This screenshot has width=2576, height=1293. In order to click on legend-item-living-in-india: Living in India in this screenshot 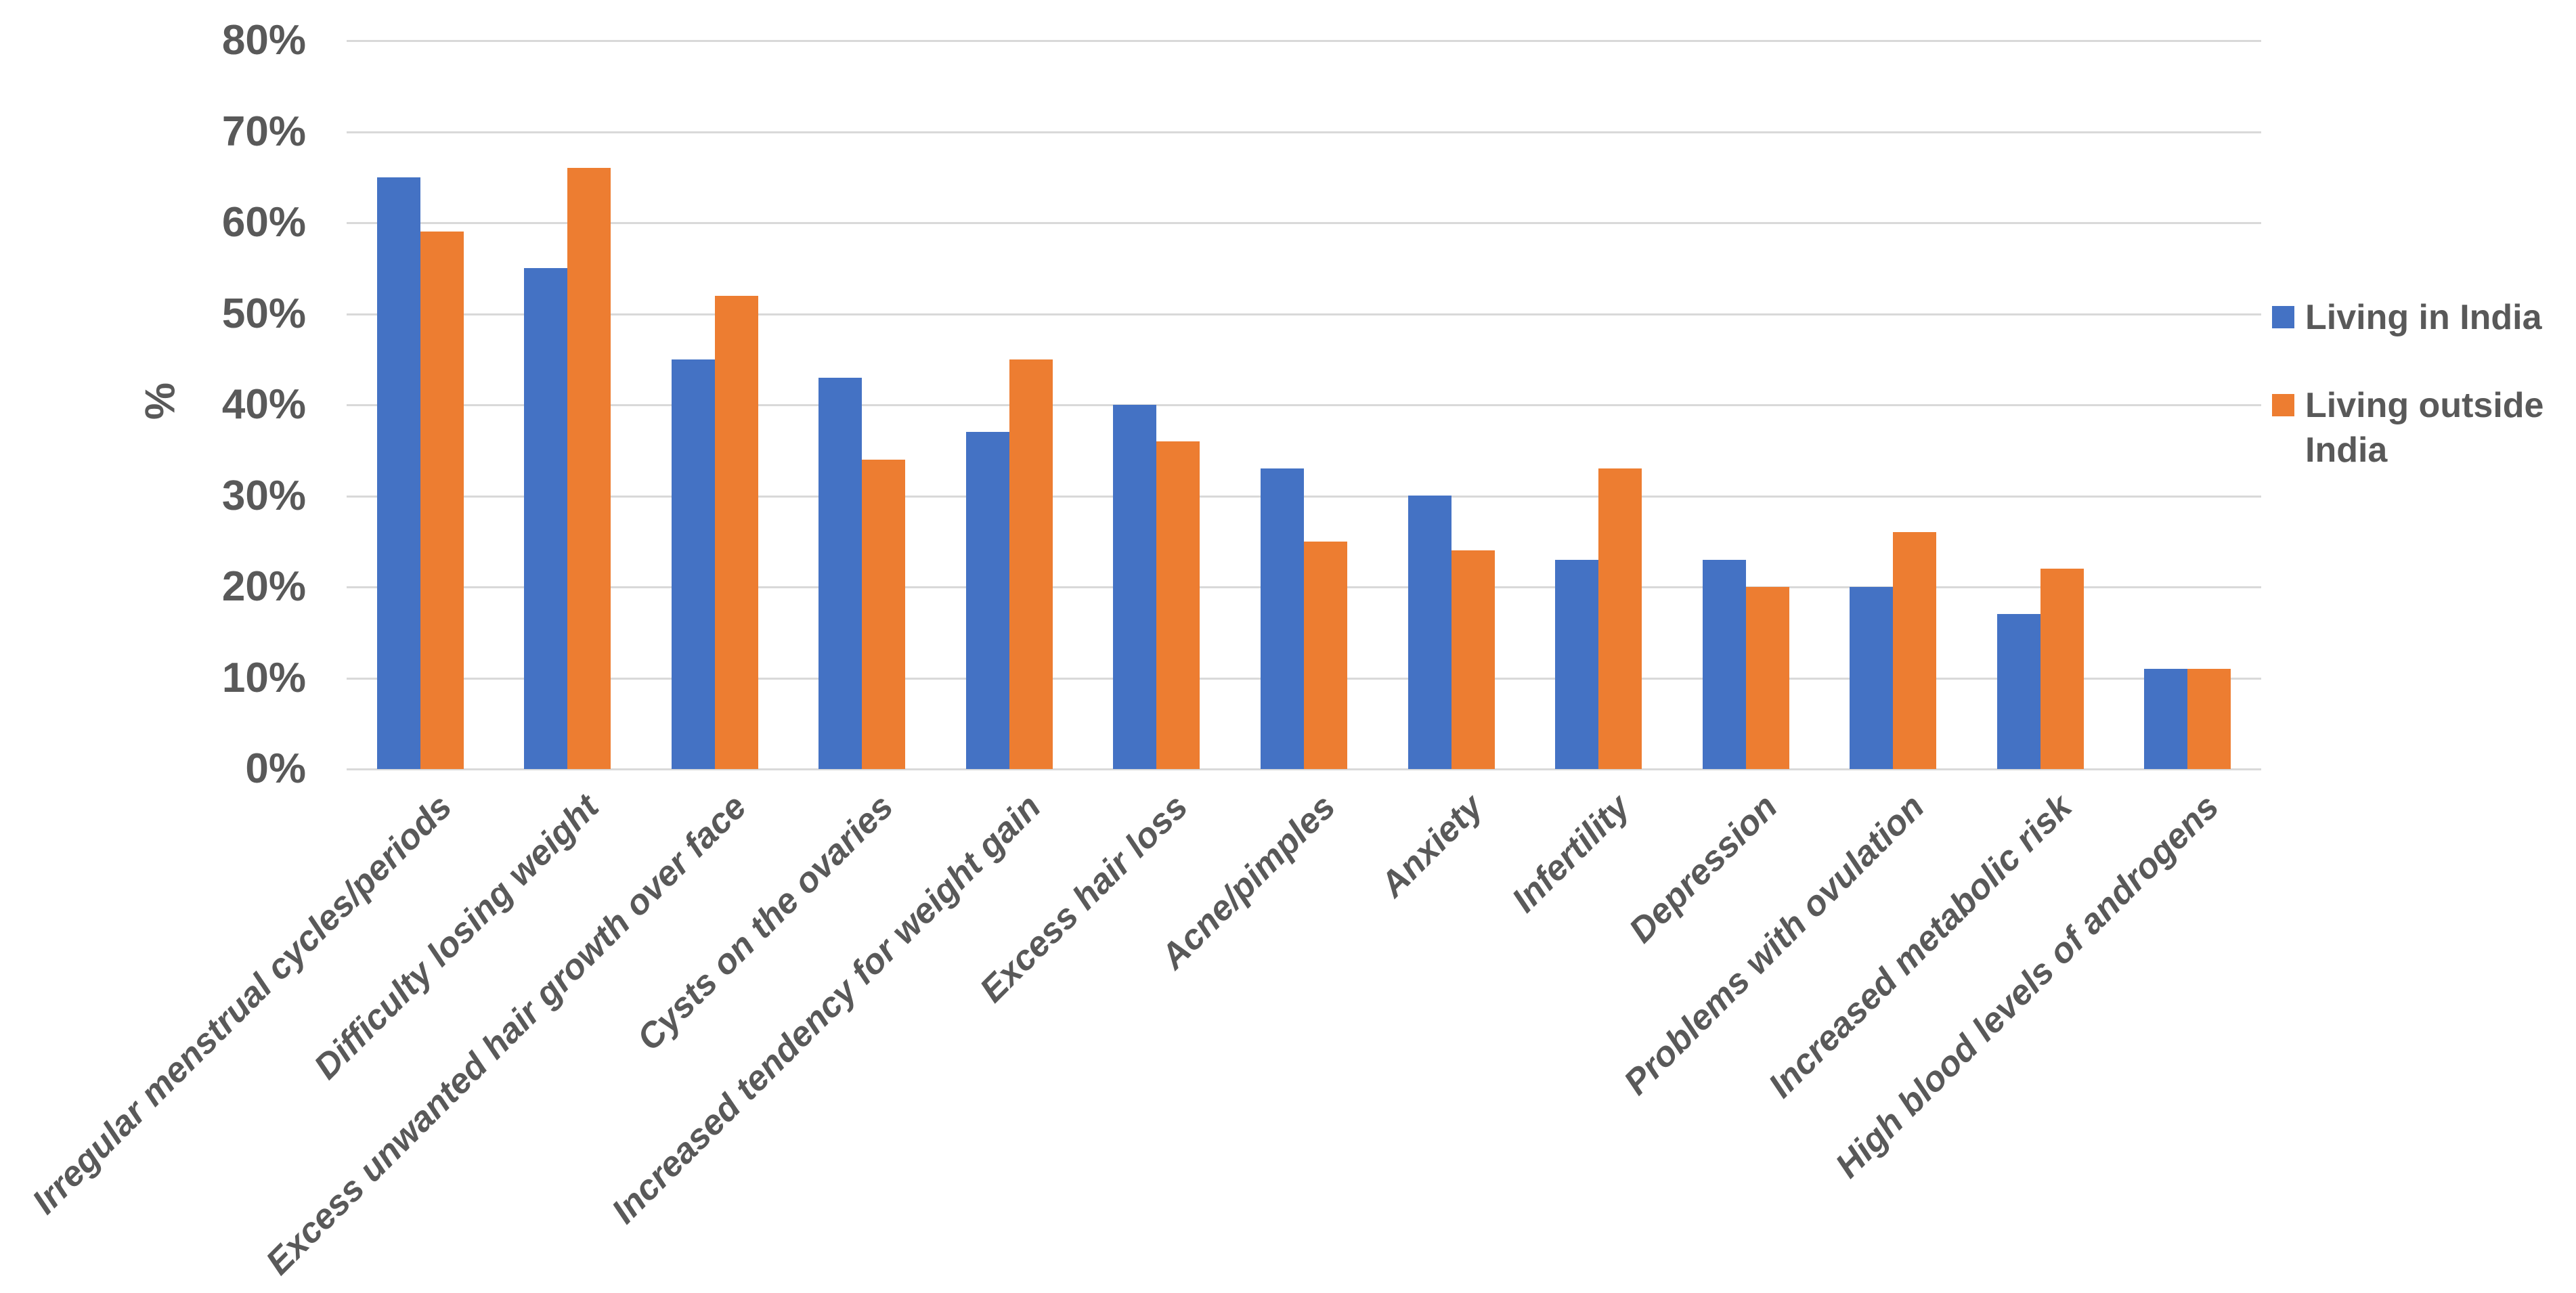, I will do `click(2423, 317)`.